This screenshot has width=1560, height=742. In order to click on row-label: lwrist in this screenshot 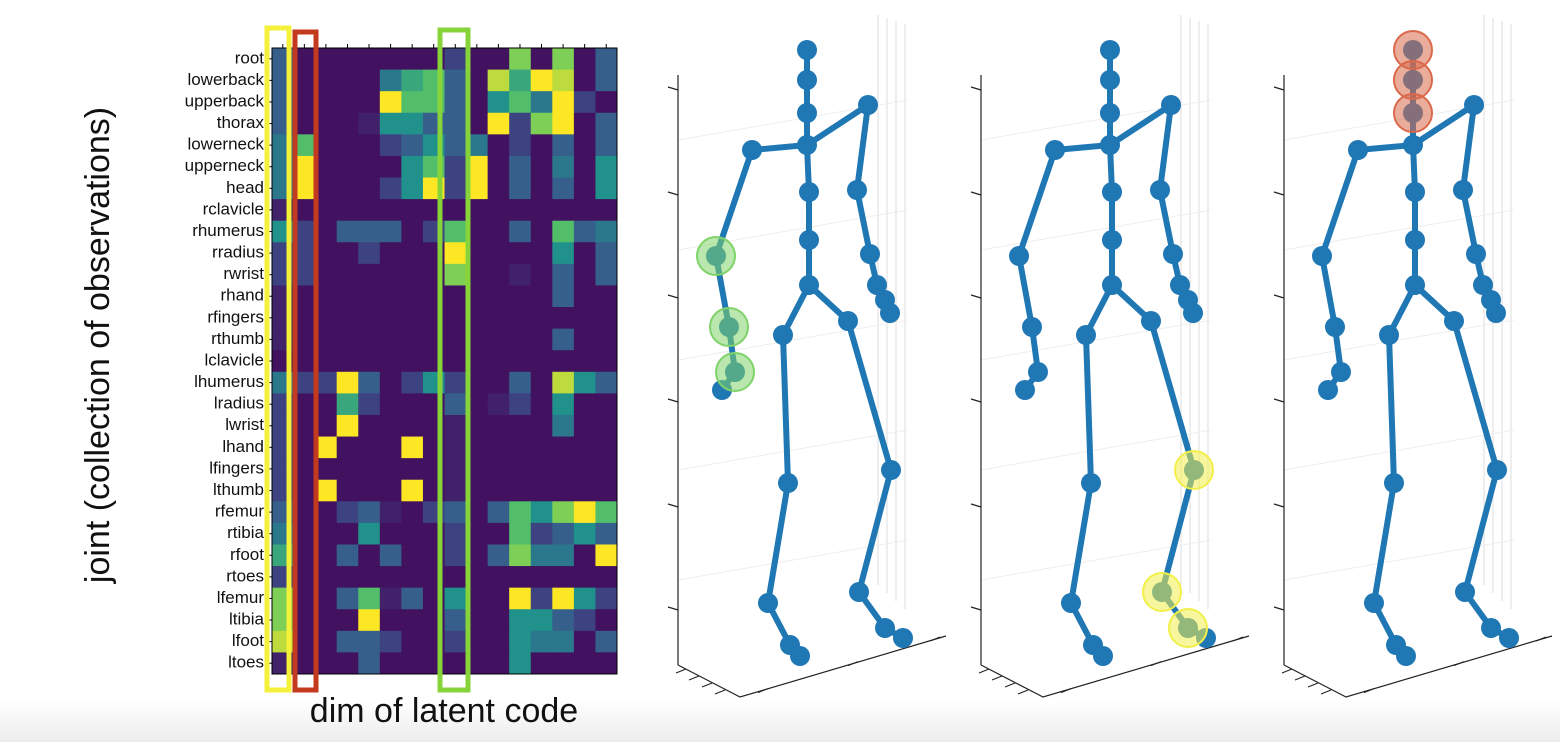, I will do `click(244, 424)`.